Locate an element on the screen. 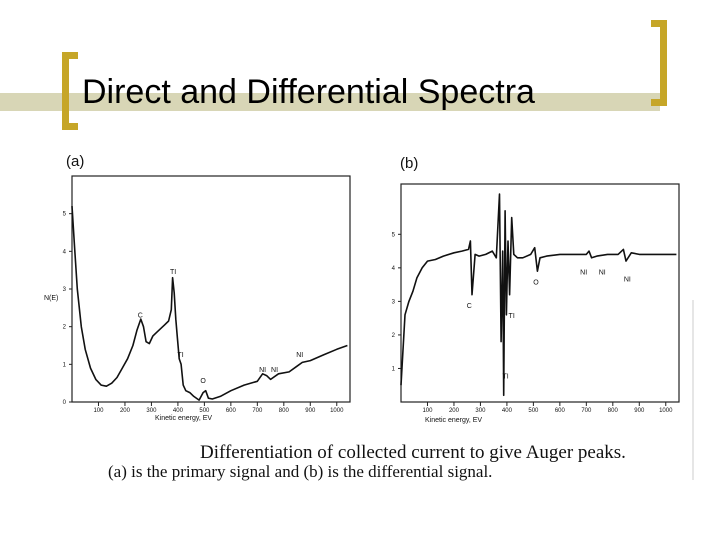 The image size is (720, 540). panel-b-label: (b) is located at coordinates (409, 163).